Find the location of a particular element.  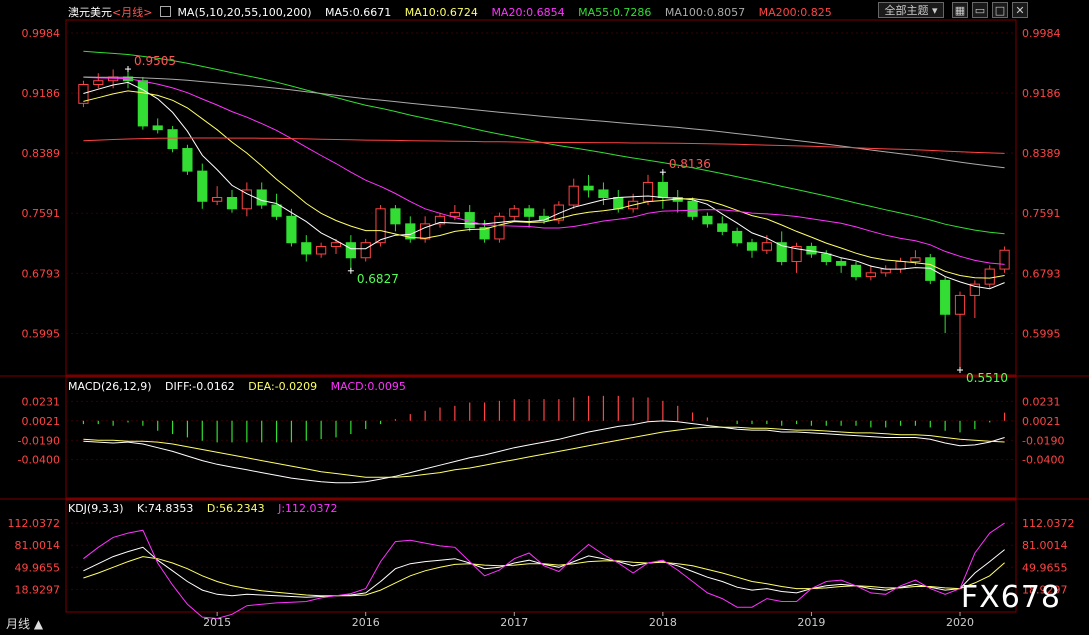

ma-settings-icon is located at coordinates (165, 11).